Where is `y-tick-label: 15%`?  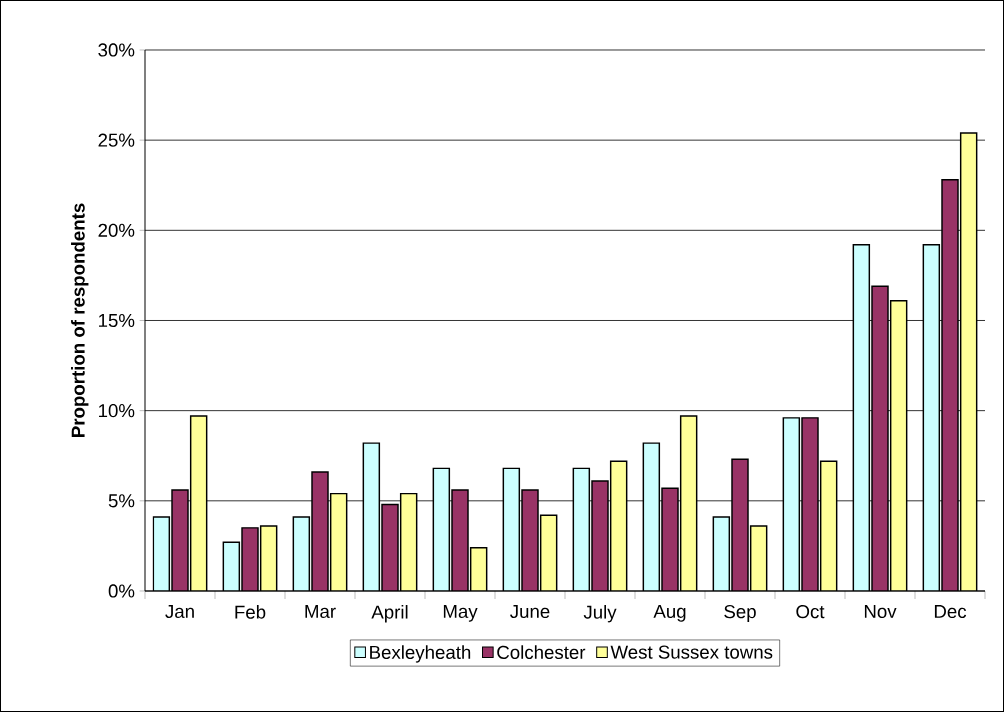 y-tick-label: 15% is located at coordinates (117, 320).